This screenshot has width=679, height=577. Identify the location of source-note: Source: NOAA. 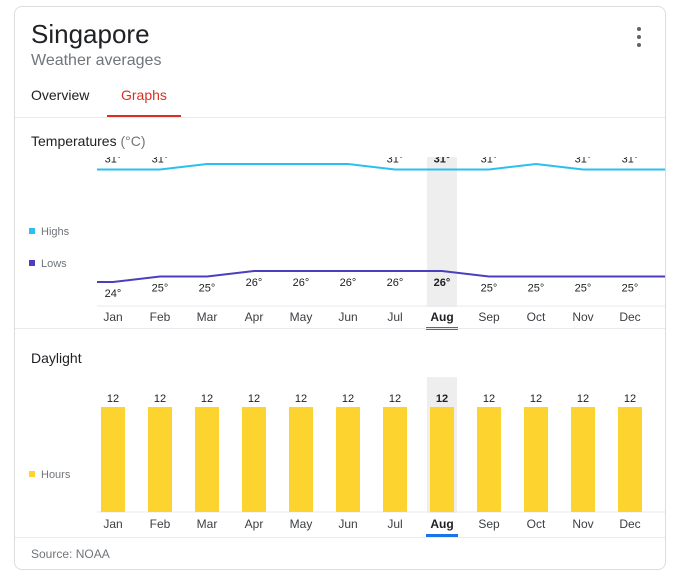
(70, 554).